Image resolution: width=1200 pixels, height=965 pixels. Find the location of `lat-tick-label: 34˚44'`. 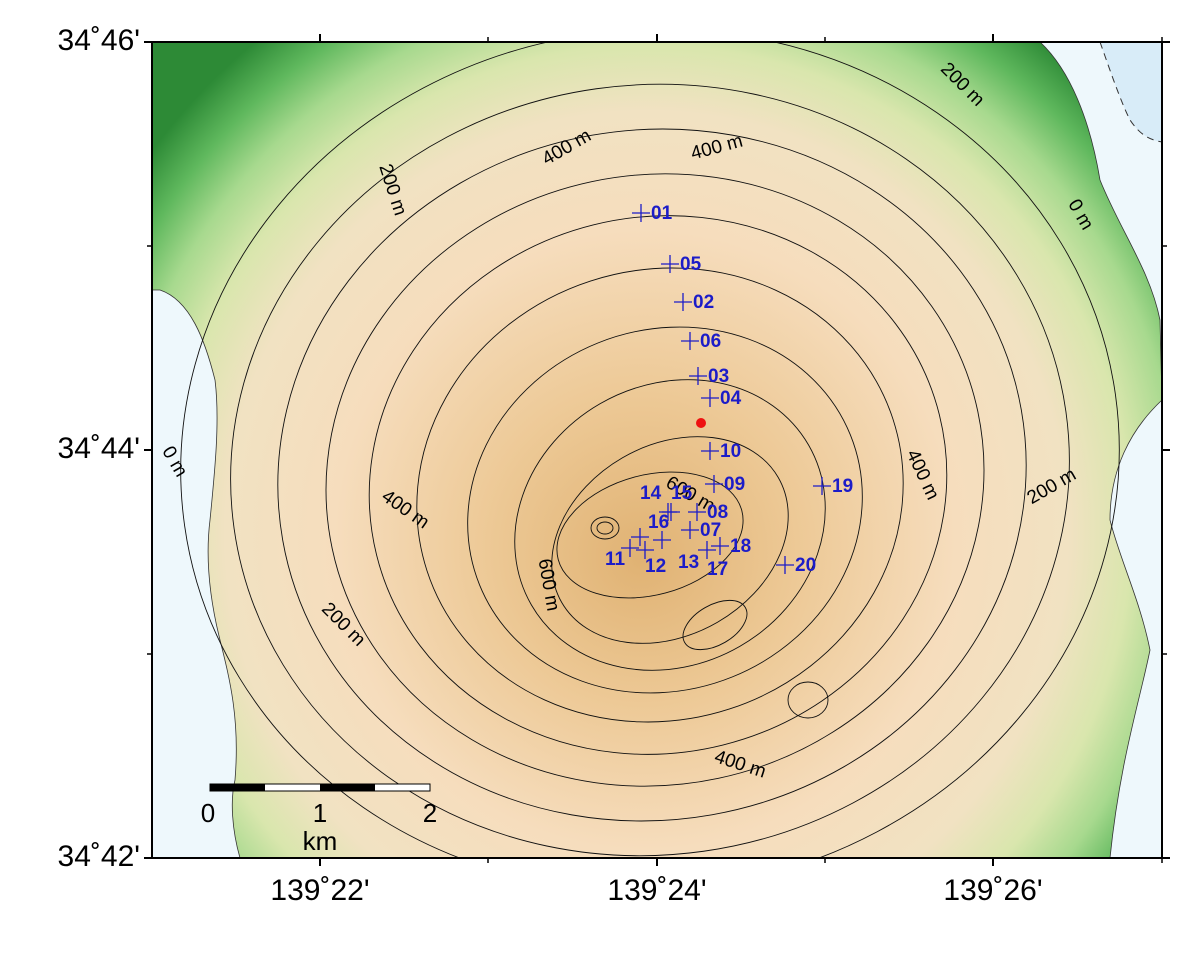

lat-tick-label: 34˚44' is located at coordinates (99, 448).